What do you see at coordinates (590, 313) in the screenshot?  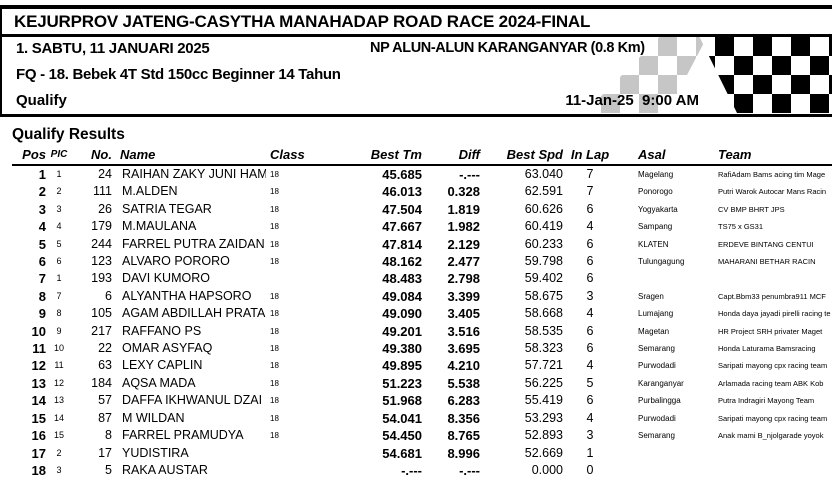 I see `cell-in-lap: 4` at bounding box center [590, 313].